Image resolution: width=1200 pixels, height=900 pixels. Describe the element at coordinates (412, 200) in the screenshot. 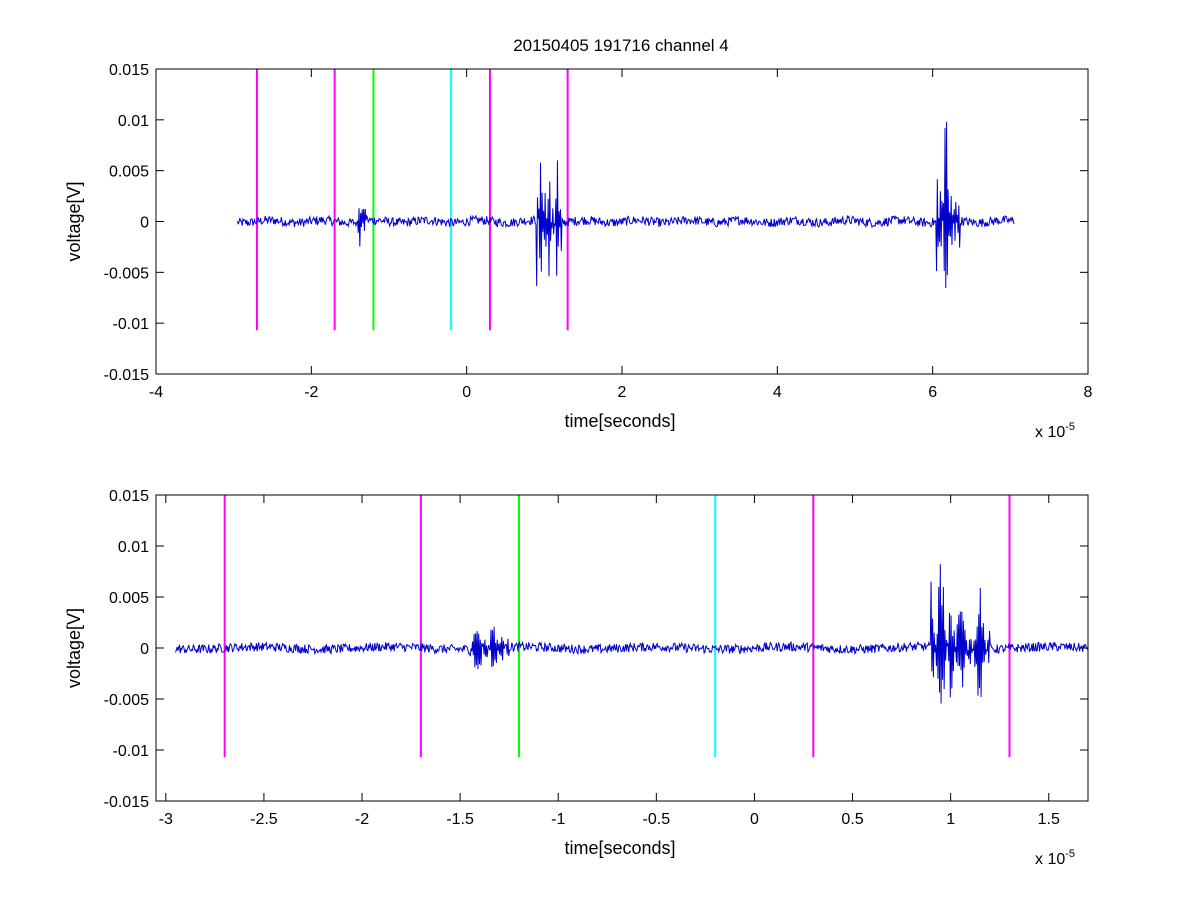

I see `top-vertical-markers` at that location.